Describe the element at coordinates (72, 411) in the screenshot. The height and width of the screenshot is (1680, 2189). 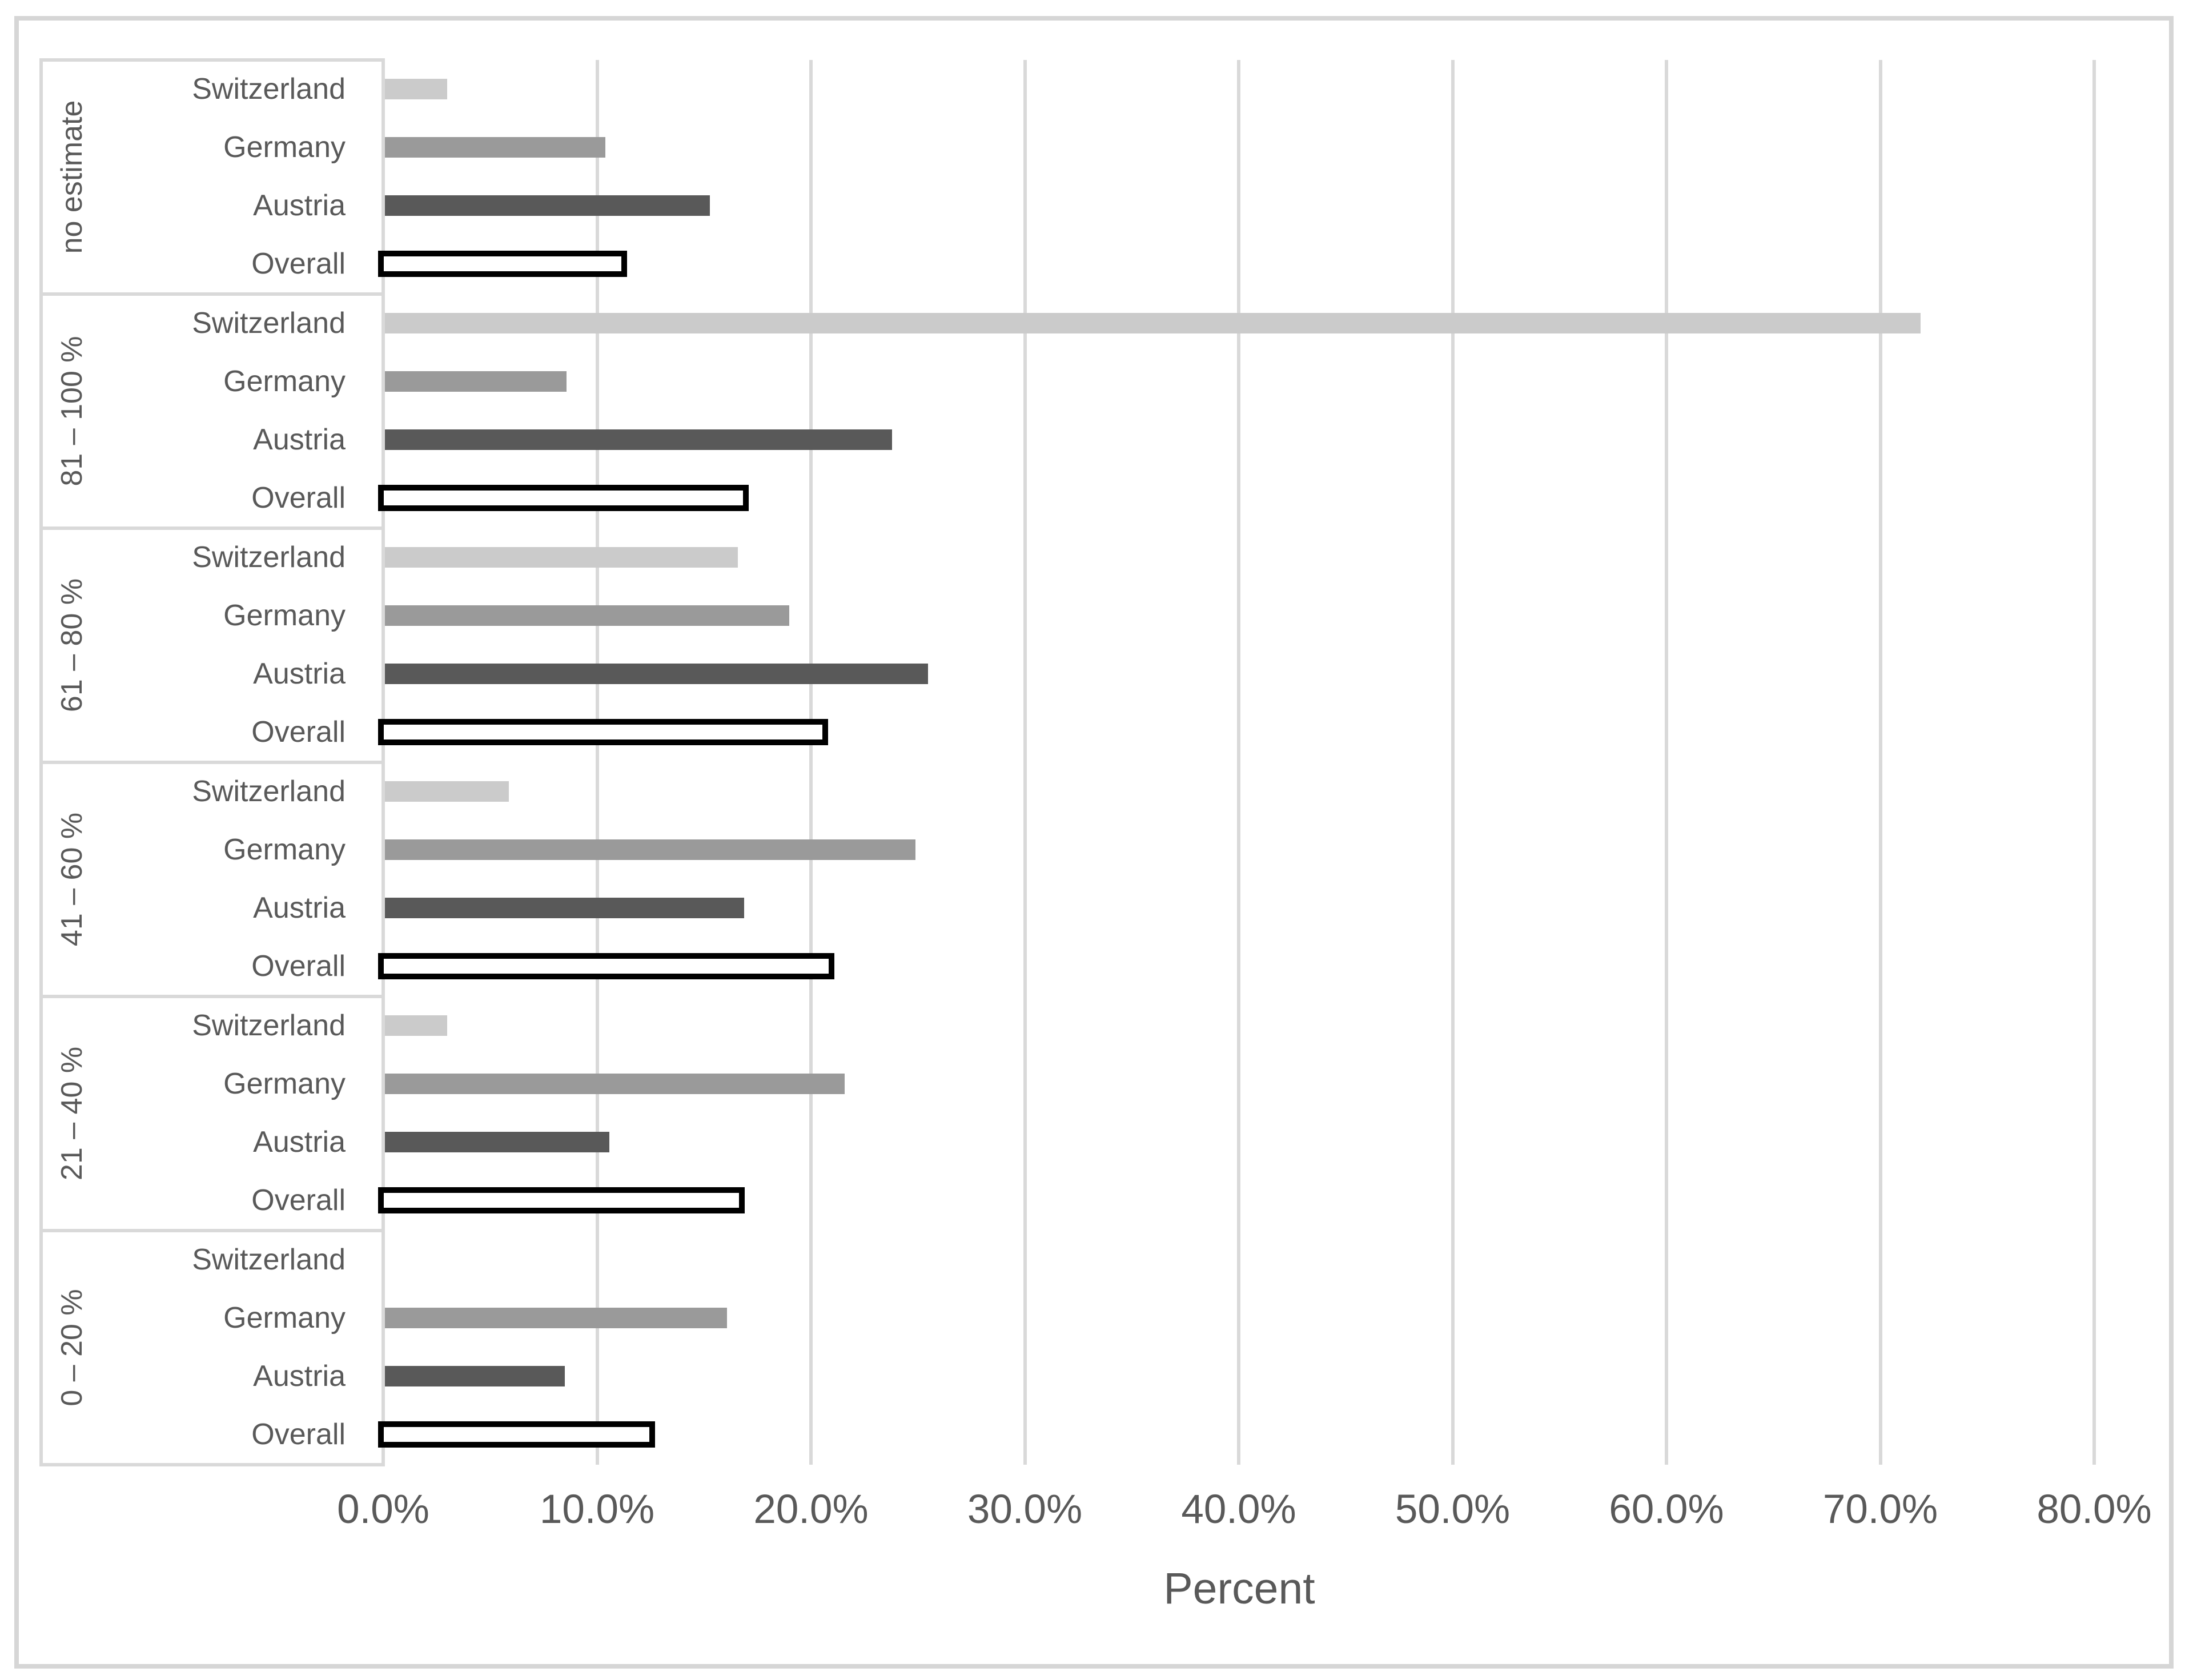
I see `category-group-label: 81 – 100 %` at that location.